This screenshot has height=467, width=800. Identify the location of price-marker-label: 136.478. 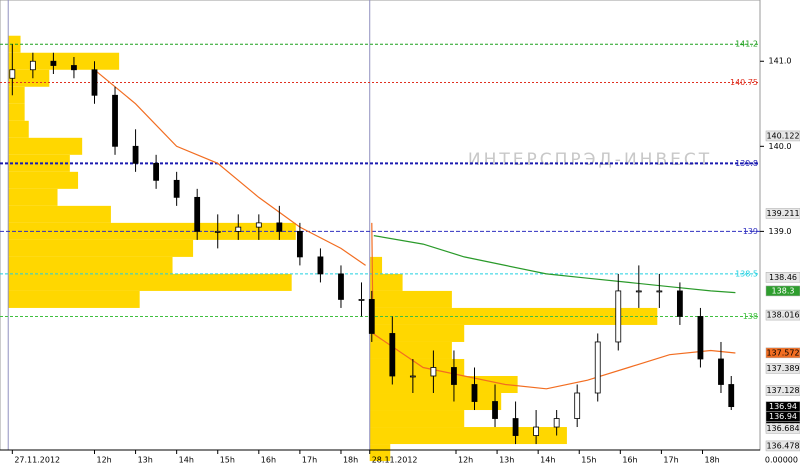
(782, 445).